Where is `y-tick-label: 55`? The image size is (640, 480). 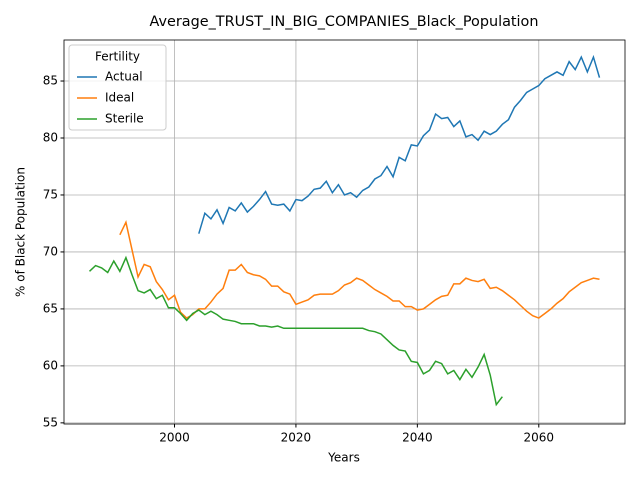 y-tick-label: 55 is located at coordinates (50, 422).